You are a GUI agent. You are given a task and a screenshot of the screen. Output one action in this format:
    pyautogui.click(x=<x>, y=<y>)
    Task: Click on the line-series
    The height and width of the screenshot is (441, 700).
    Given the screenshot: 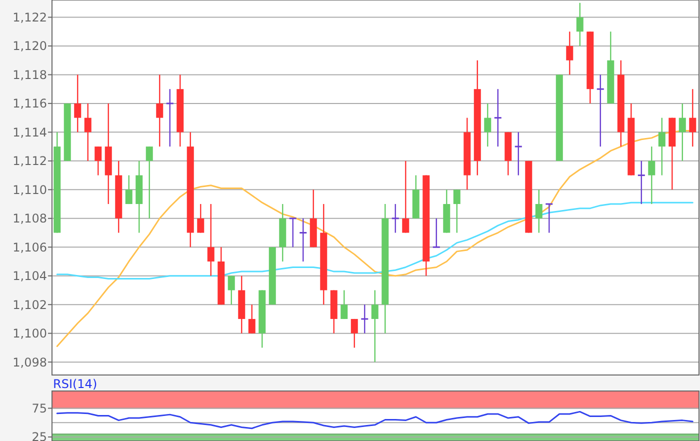 What is the action you would take?
    pyautogui.click(x=375, y=420)
    